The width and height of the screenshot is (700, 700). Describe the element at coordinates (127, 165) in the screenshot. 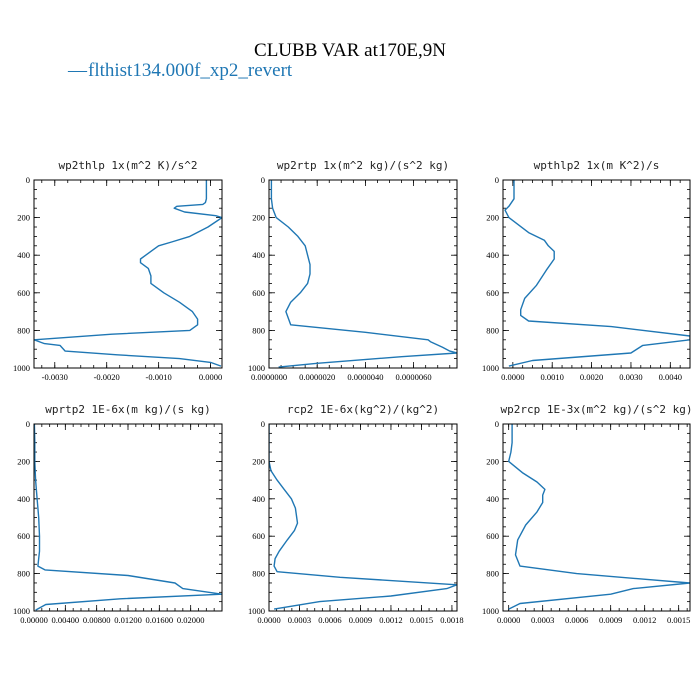

I see `panel-title: wp2thlp 1x(m^2 K)/s^2` at that location.